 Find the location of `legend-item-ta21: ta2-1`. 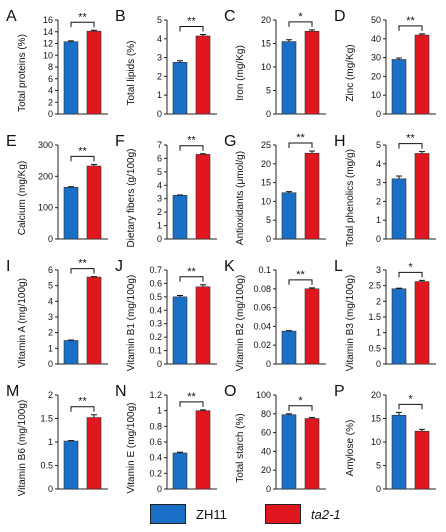

legend-item-ta21: ta2-1 is located at coordinates (303, 514).